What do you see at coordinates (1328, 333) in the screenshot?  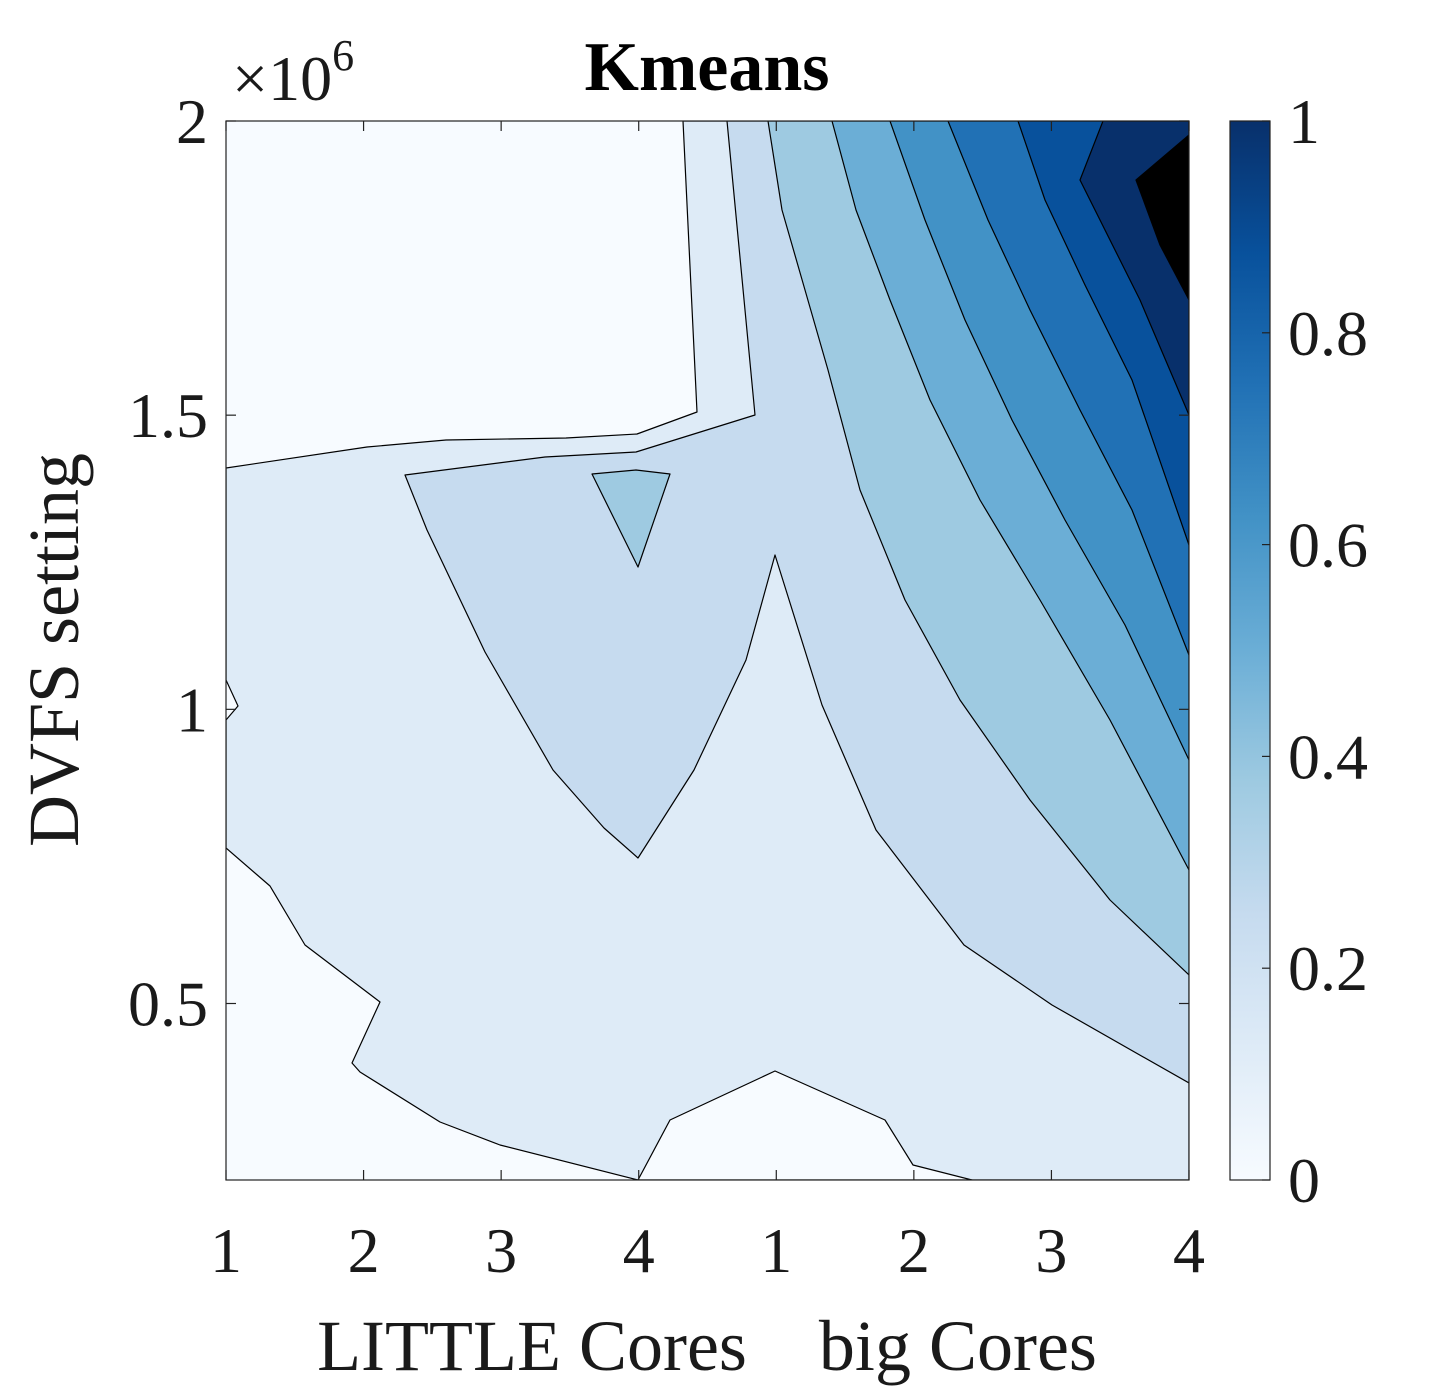 I see `colorbar-tick-label: 0.8` at bounding box center [1328, 333].